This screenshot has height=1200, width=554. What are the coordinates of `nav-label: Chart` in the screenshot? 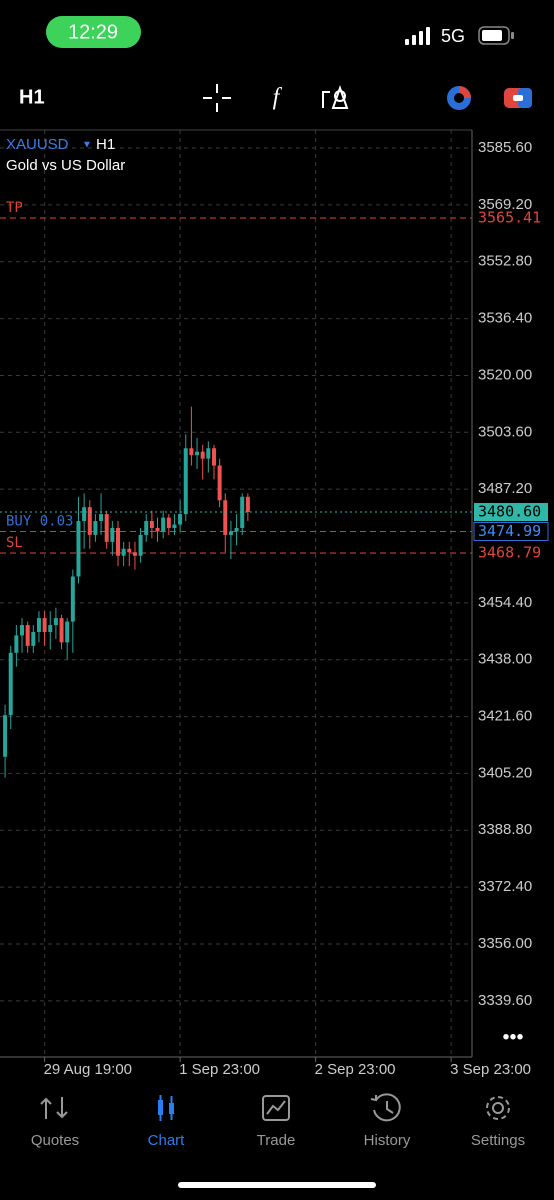 It's located at (167, 1140).